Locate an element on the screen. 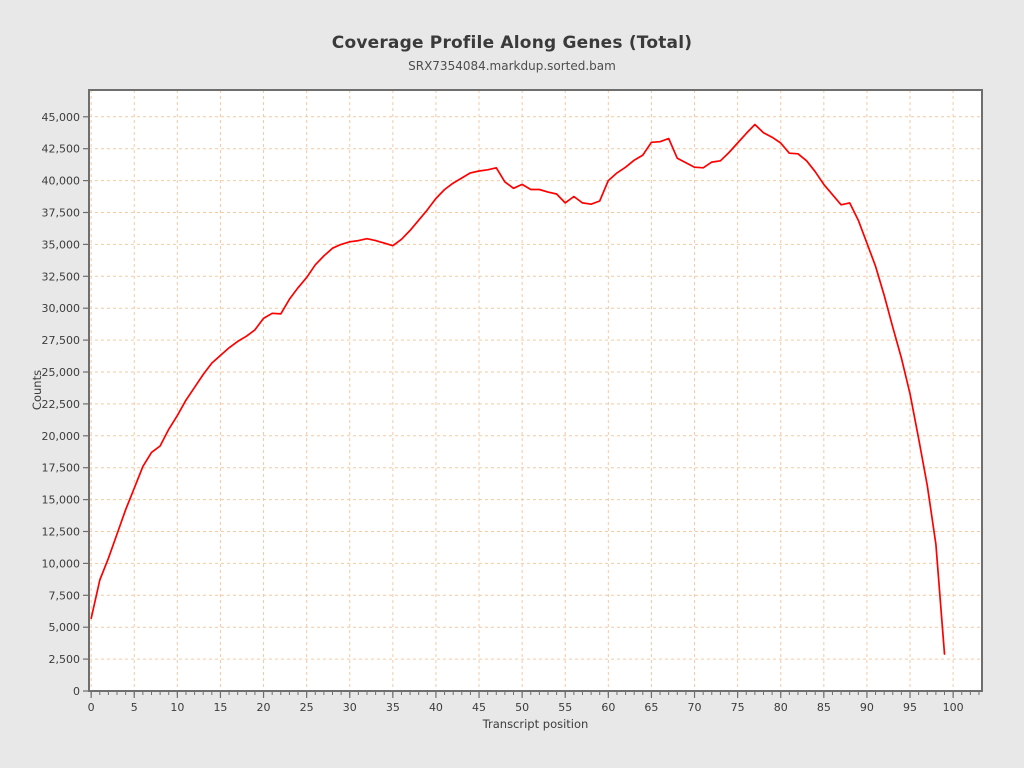 The height and width of the screenshot is (768, 1024). y-tick-label: 45,000 is located at coordinates (61, 117).